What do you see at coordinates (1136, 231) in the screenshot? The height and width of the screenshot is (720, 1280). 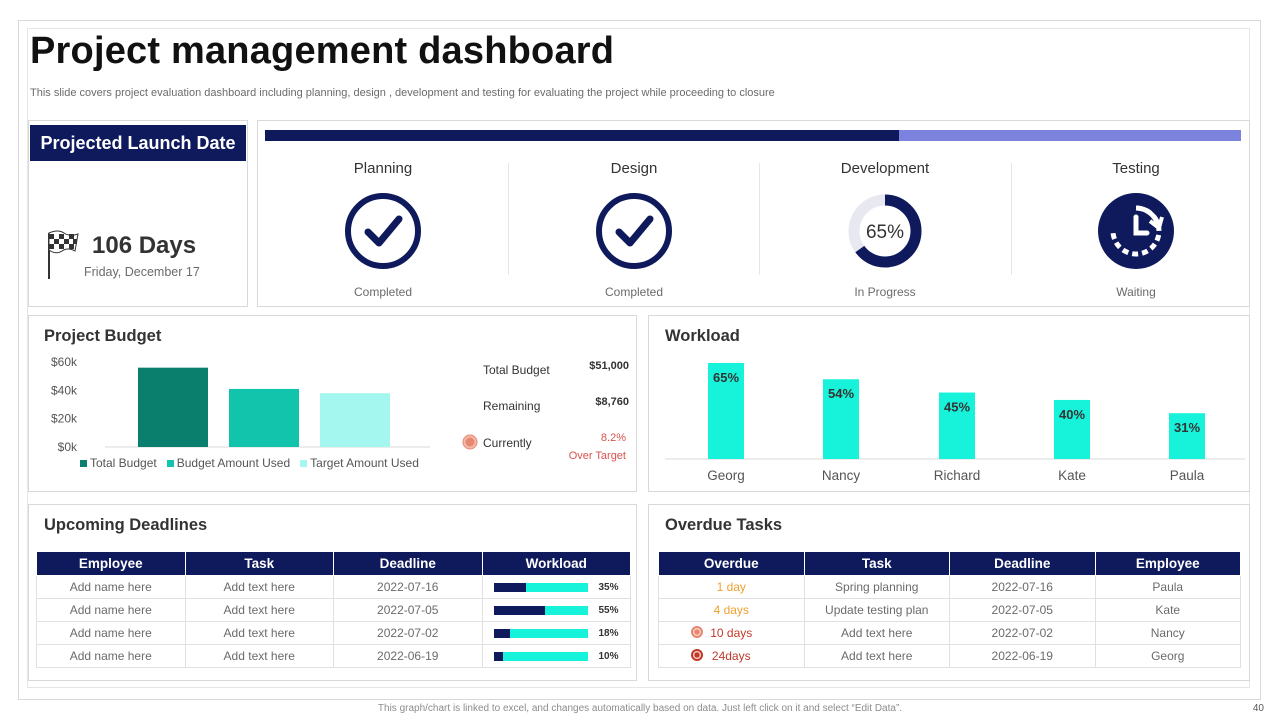 I see `clock-refresh-icon` at bounding box center [1136, 231].